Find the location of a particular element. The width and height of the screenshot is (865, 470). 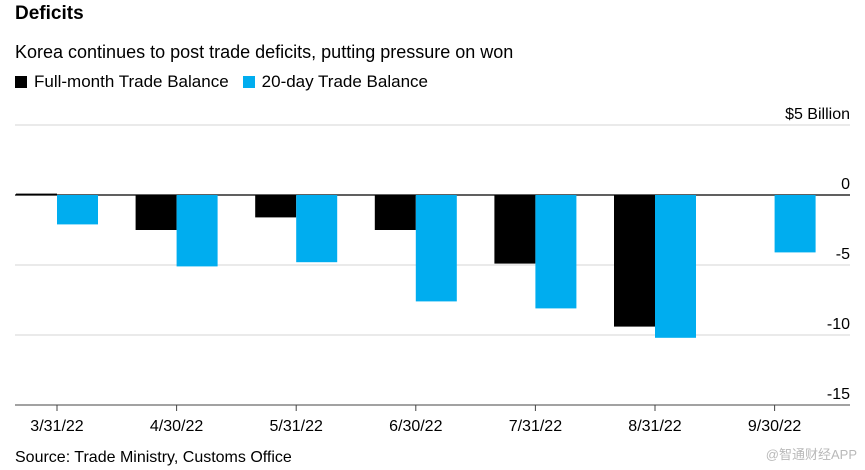

x-tick-label-9-30-22: 9/30/22 is located at coordinates (774, 426).